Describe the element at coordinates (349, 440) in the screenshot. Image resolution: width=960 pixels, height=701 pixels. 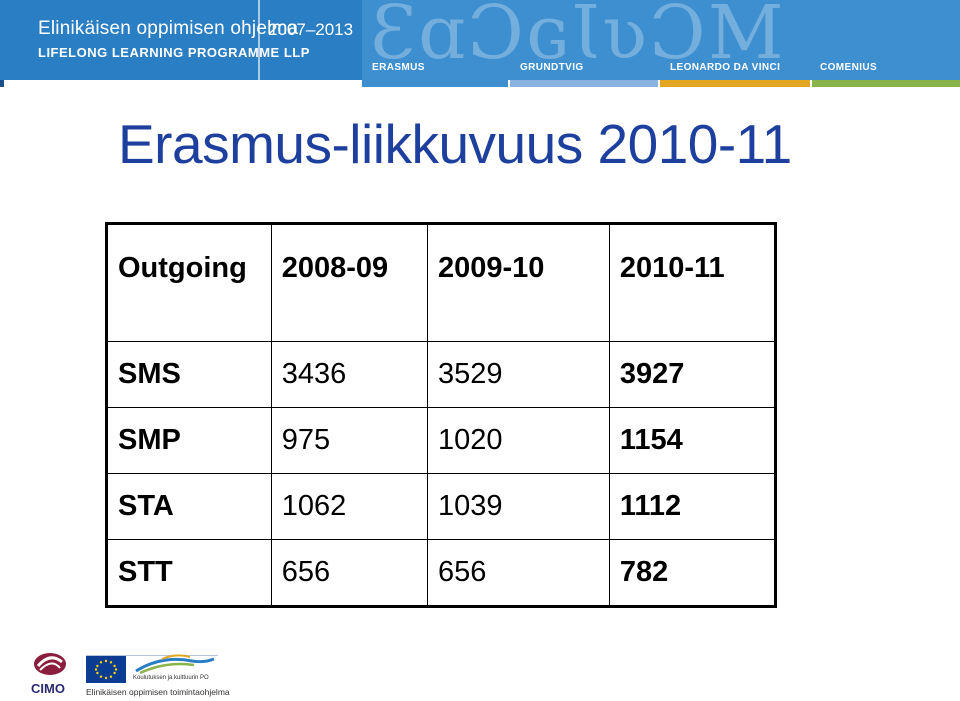
I see `table-cell: 975` at that location.